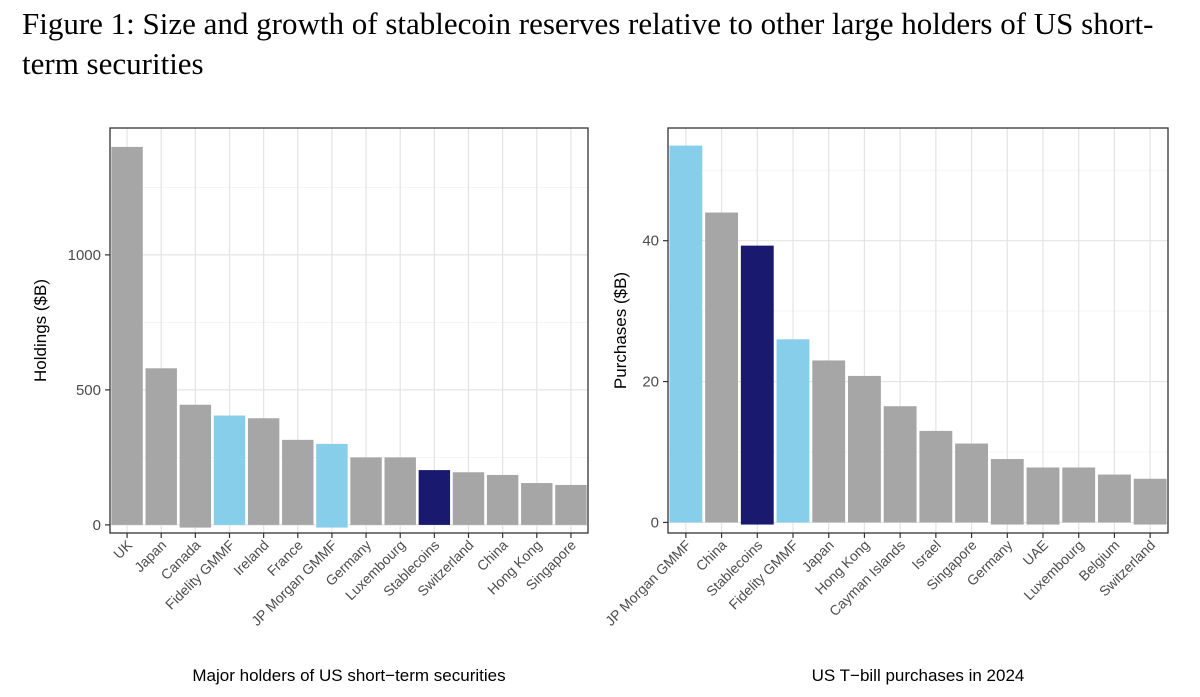  I want to click on x-tick-label-uk: UK, so click(123, 549).